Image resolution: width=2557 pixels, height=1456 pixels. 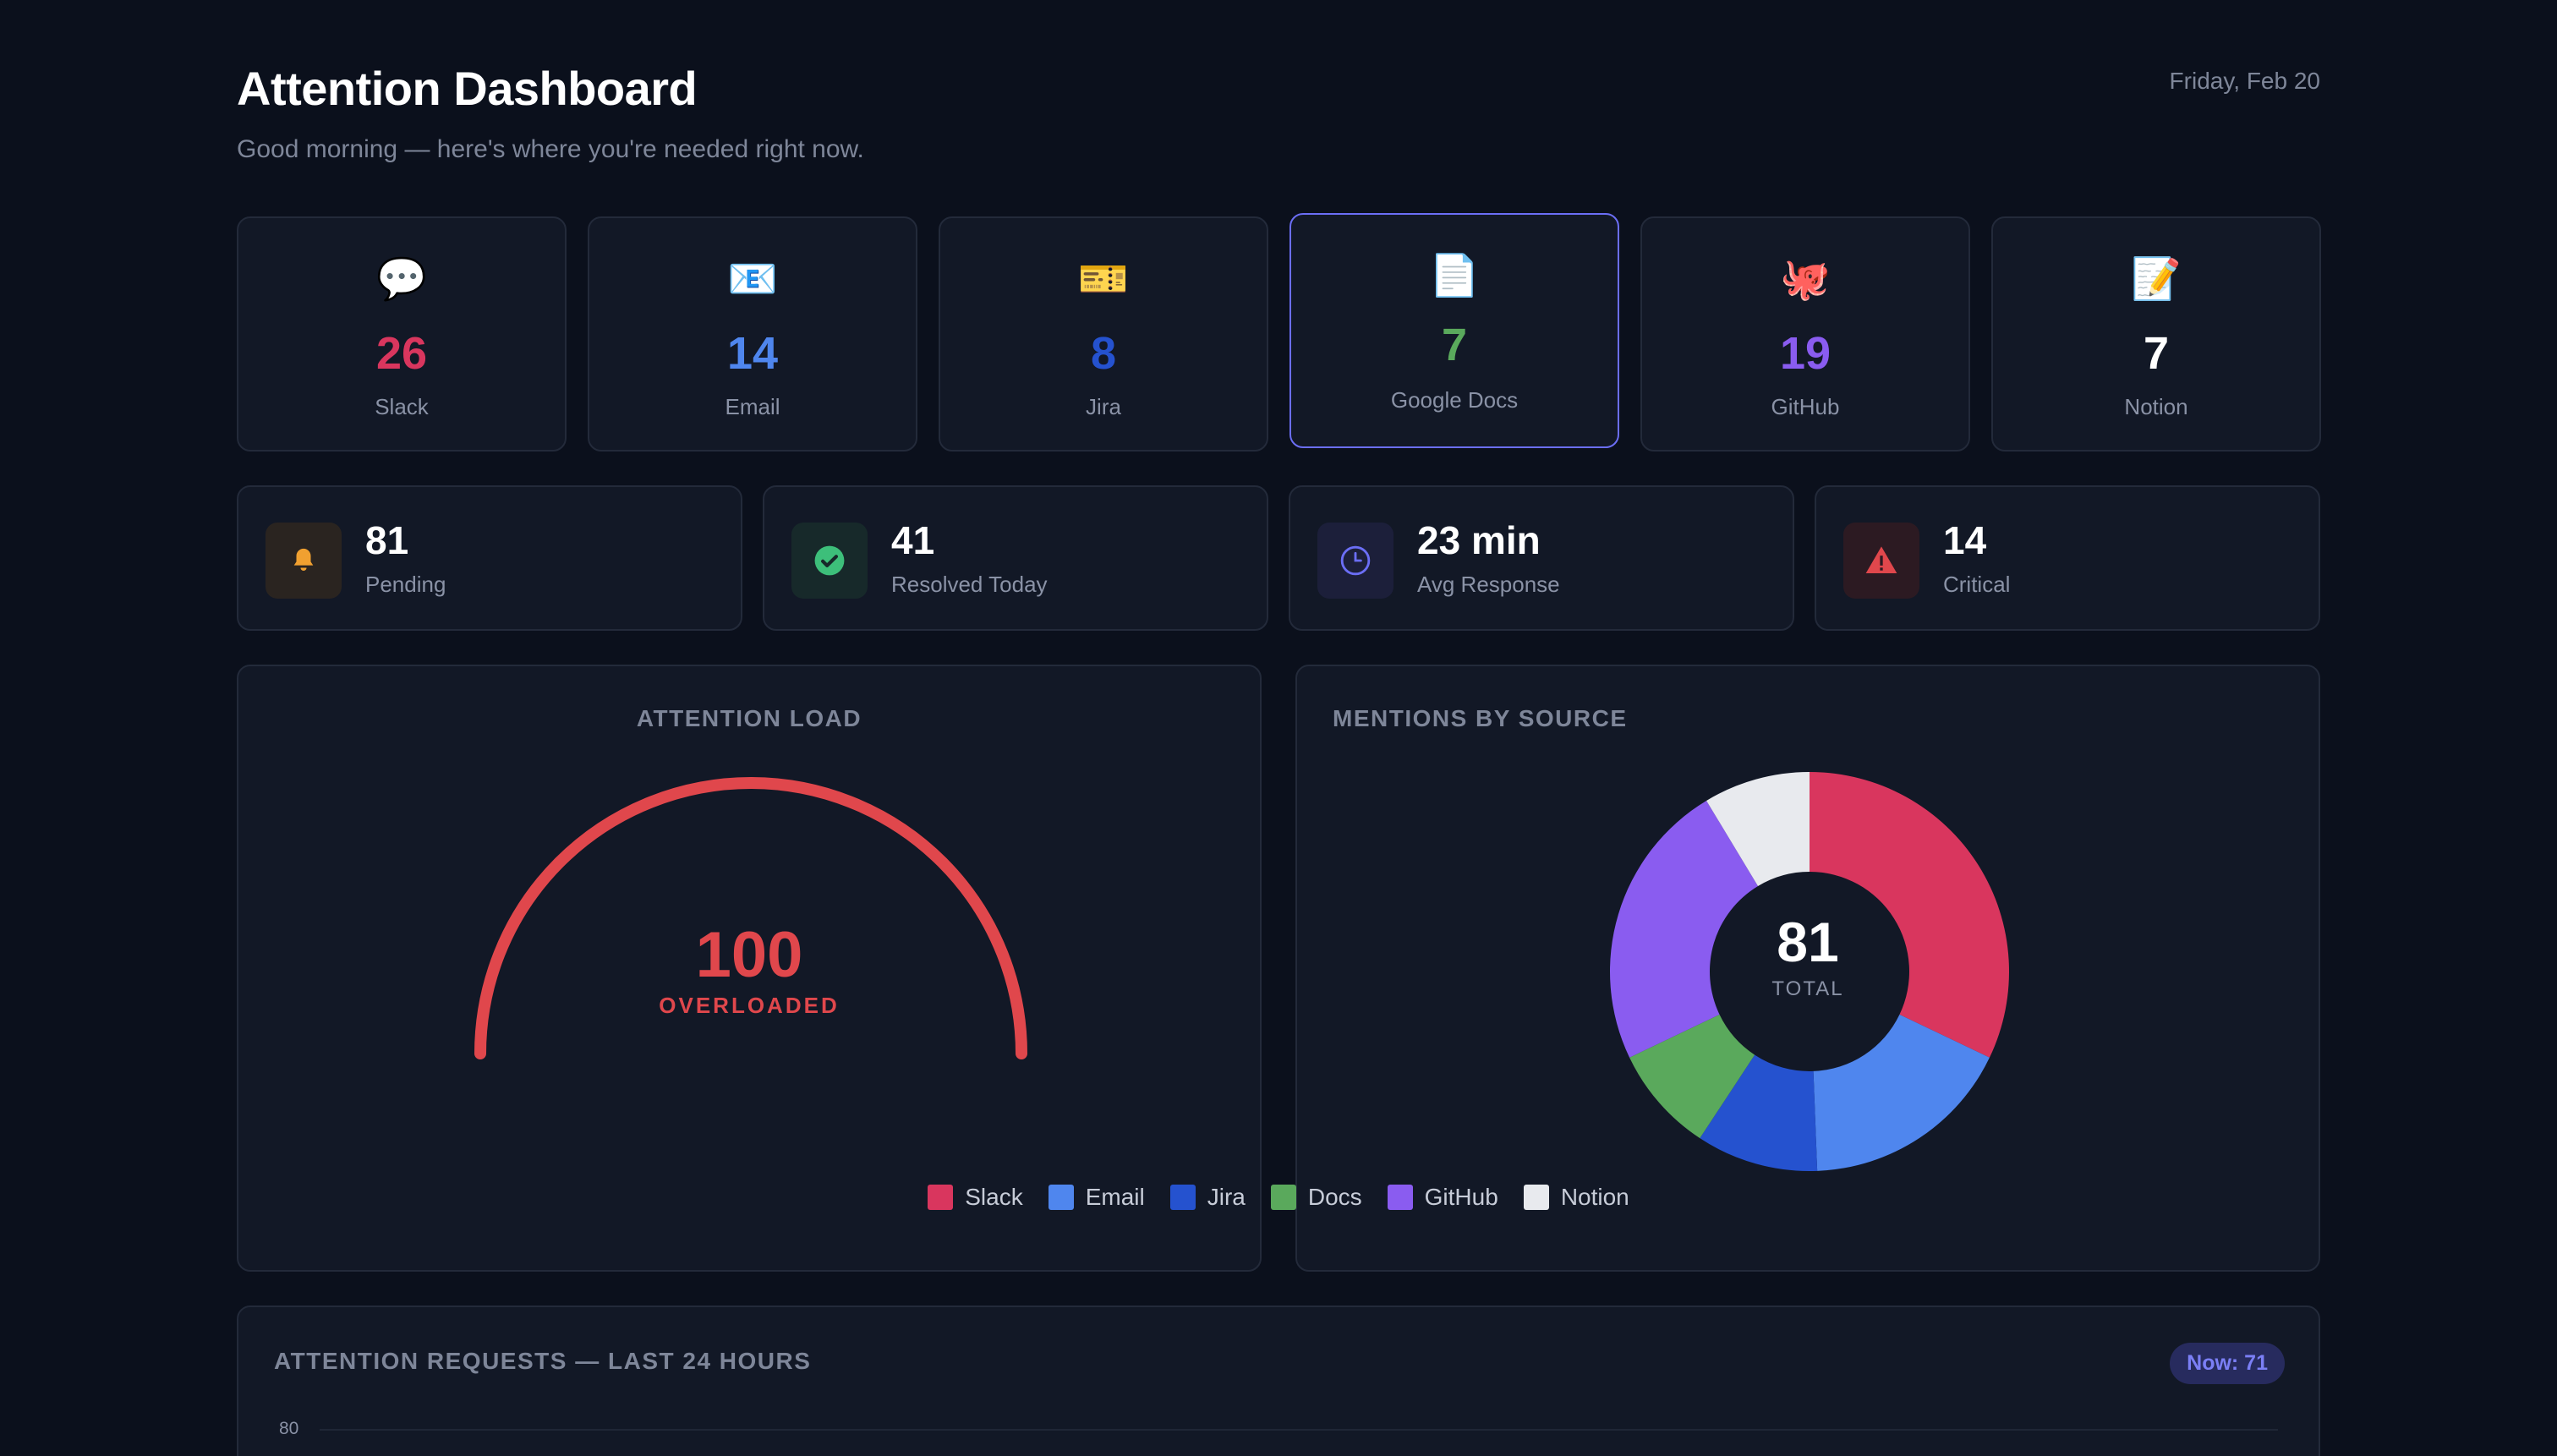 I want to click on gauge-arc, so click(x=750, y=918).